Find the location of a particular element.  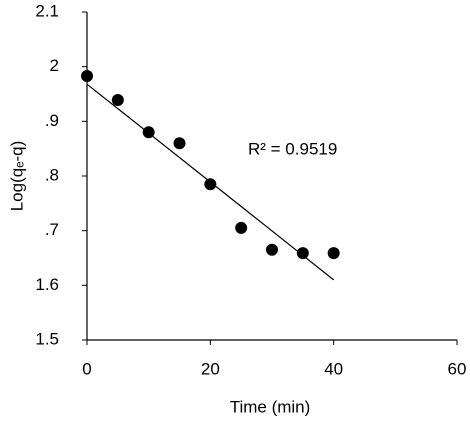

y-tick-label: 2.1 is located at coordinates (47, 10).